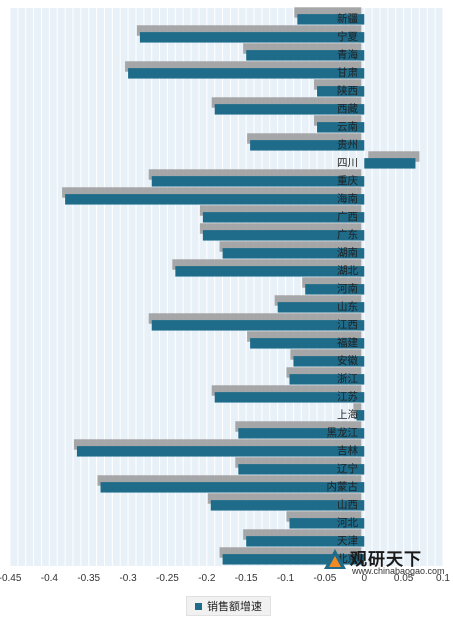 This screenshot has width=453, height=622. Describe the element at coordinates (347, 144) in the screenshot. I see `category-label: 贵州` at that location.